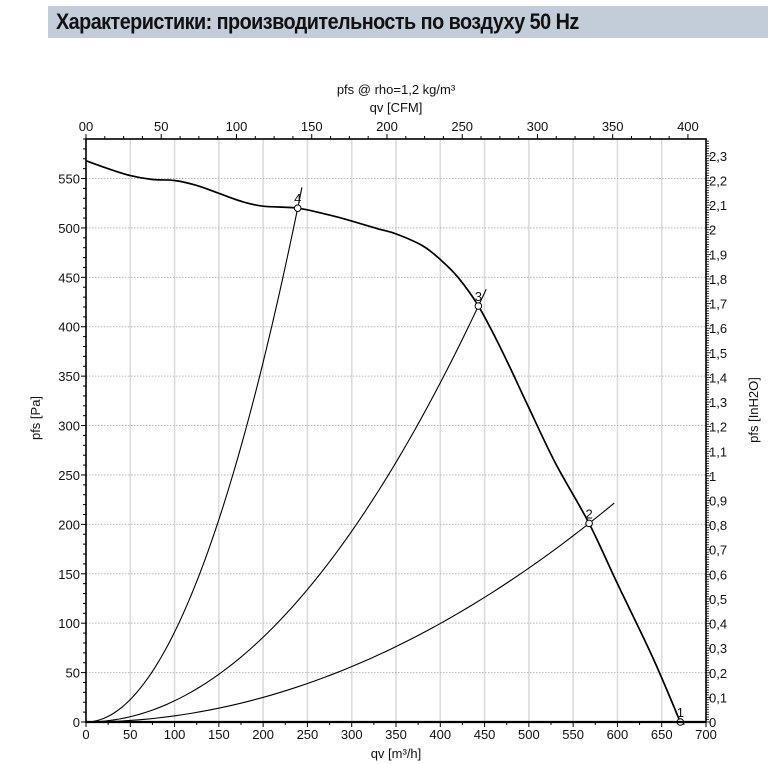 The image size is (768, 764). I want to click on y2-tick-label: 1,6, so click(718, 328).